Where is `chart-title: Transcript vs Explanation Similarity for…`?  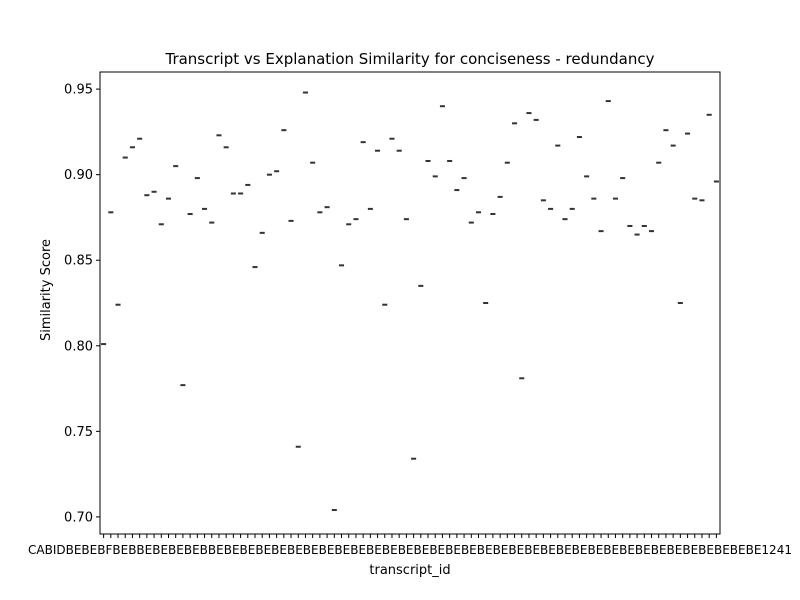 chart-title: Transcript vs Explanation Similarity for… is located at coordinates (409, 59).